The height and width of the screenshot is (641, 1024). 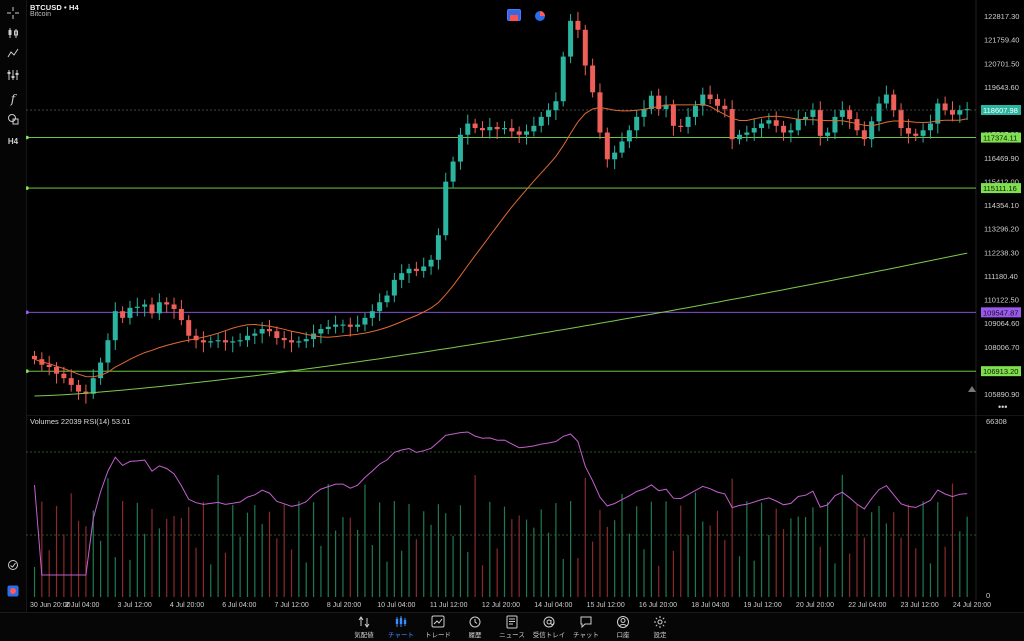 I want to click on crosshair-icon, so click(x=13, y=13).